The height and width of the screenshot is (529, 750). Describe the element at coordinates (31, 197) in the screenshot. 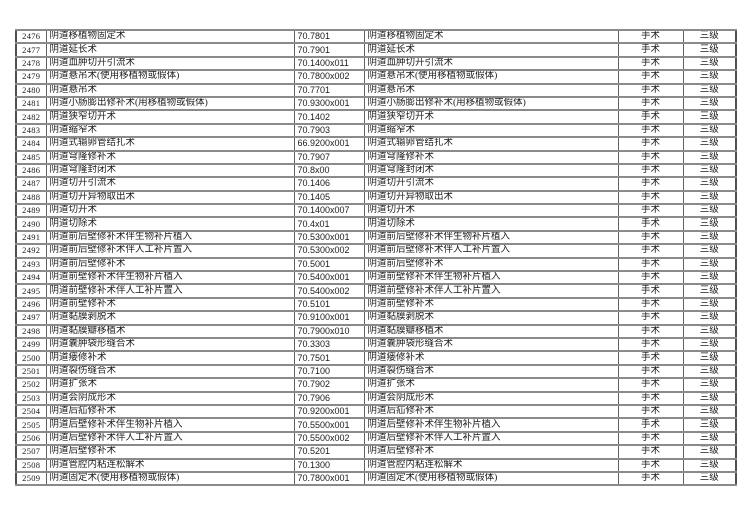

I see `row-number-cell: 2488` at that location.